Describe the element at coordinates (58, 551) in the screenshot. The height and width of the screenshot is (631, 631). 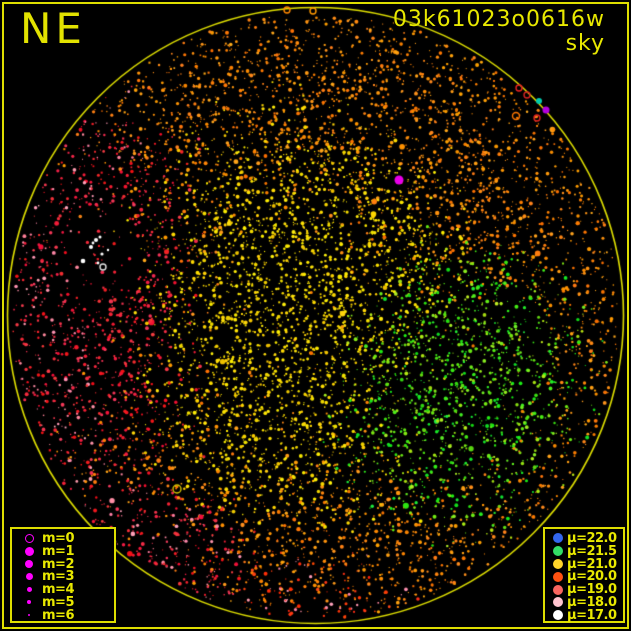
I see `magnitude-label: m=1` at that location.